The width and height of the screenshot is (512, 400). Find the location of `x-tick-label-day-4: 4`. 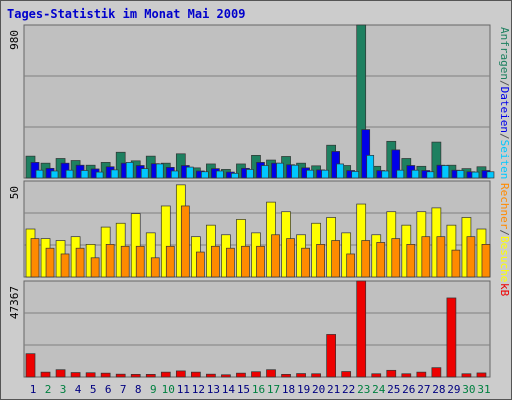

x-tick-label-day-4: 4 is located at coordinates (78, 389).